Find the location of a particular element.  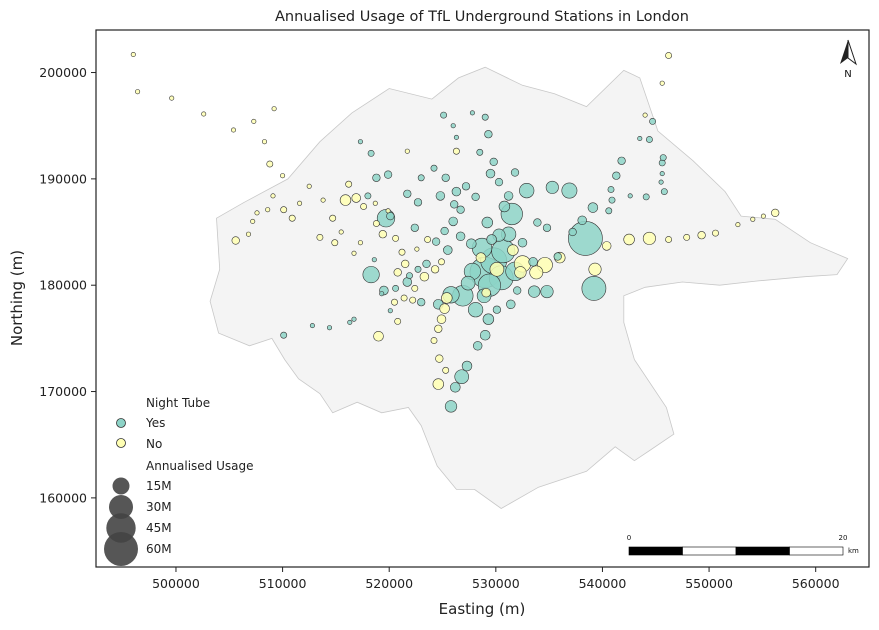

north-arrow-label: N is located at coordinates (847, 74).